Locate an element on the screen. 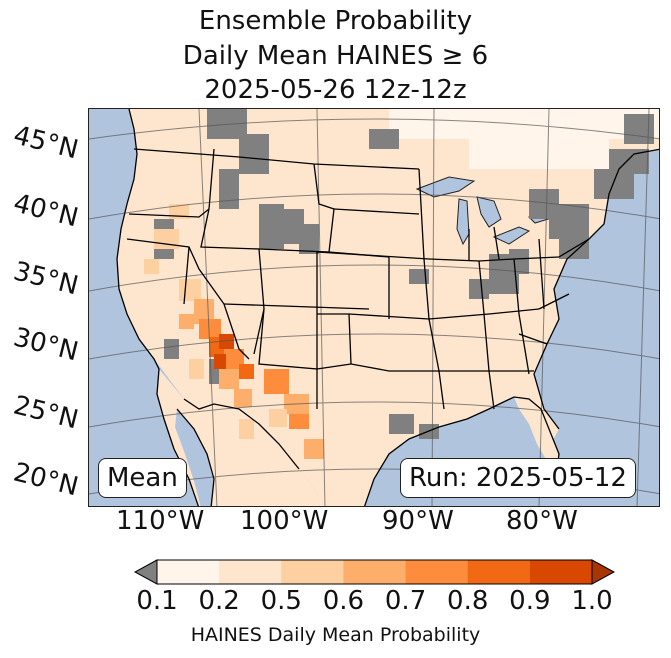 This screenshot has width=671, height=658. lon-label-110: 110°W is located at coordinates (160, 521).